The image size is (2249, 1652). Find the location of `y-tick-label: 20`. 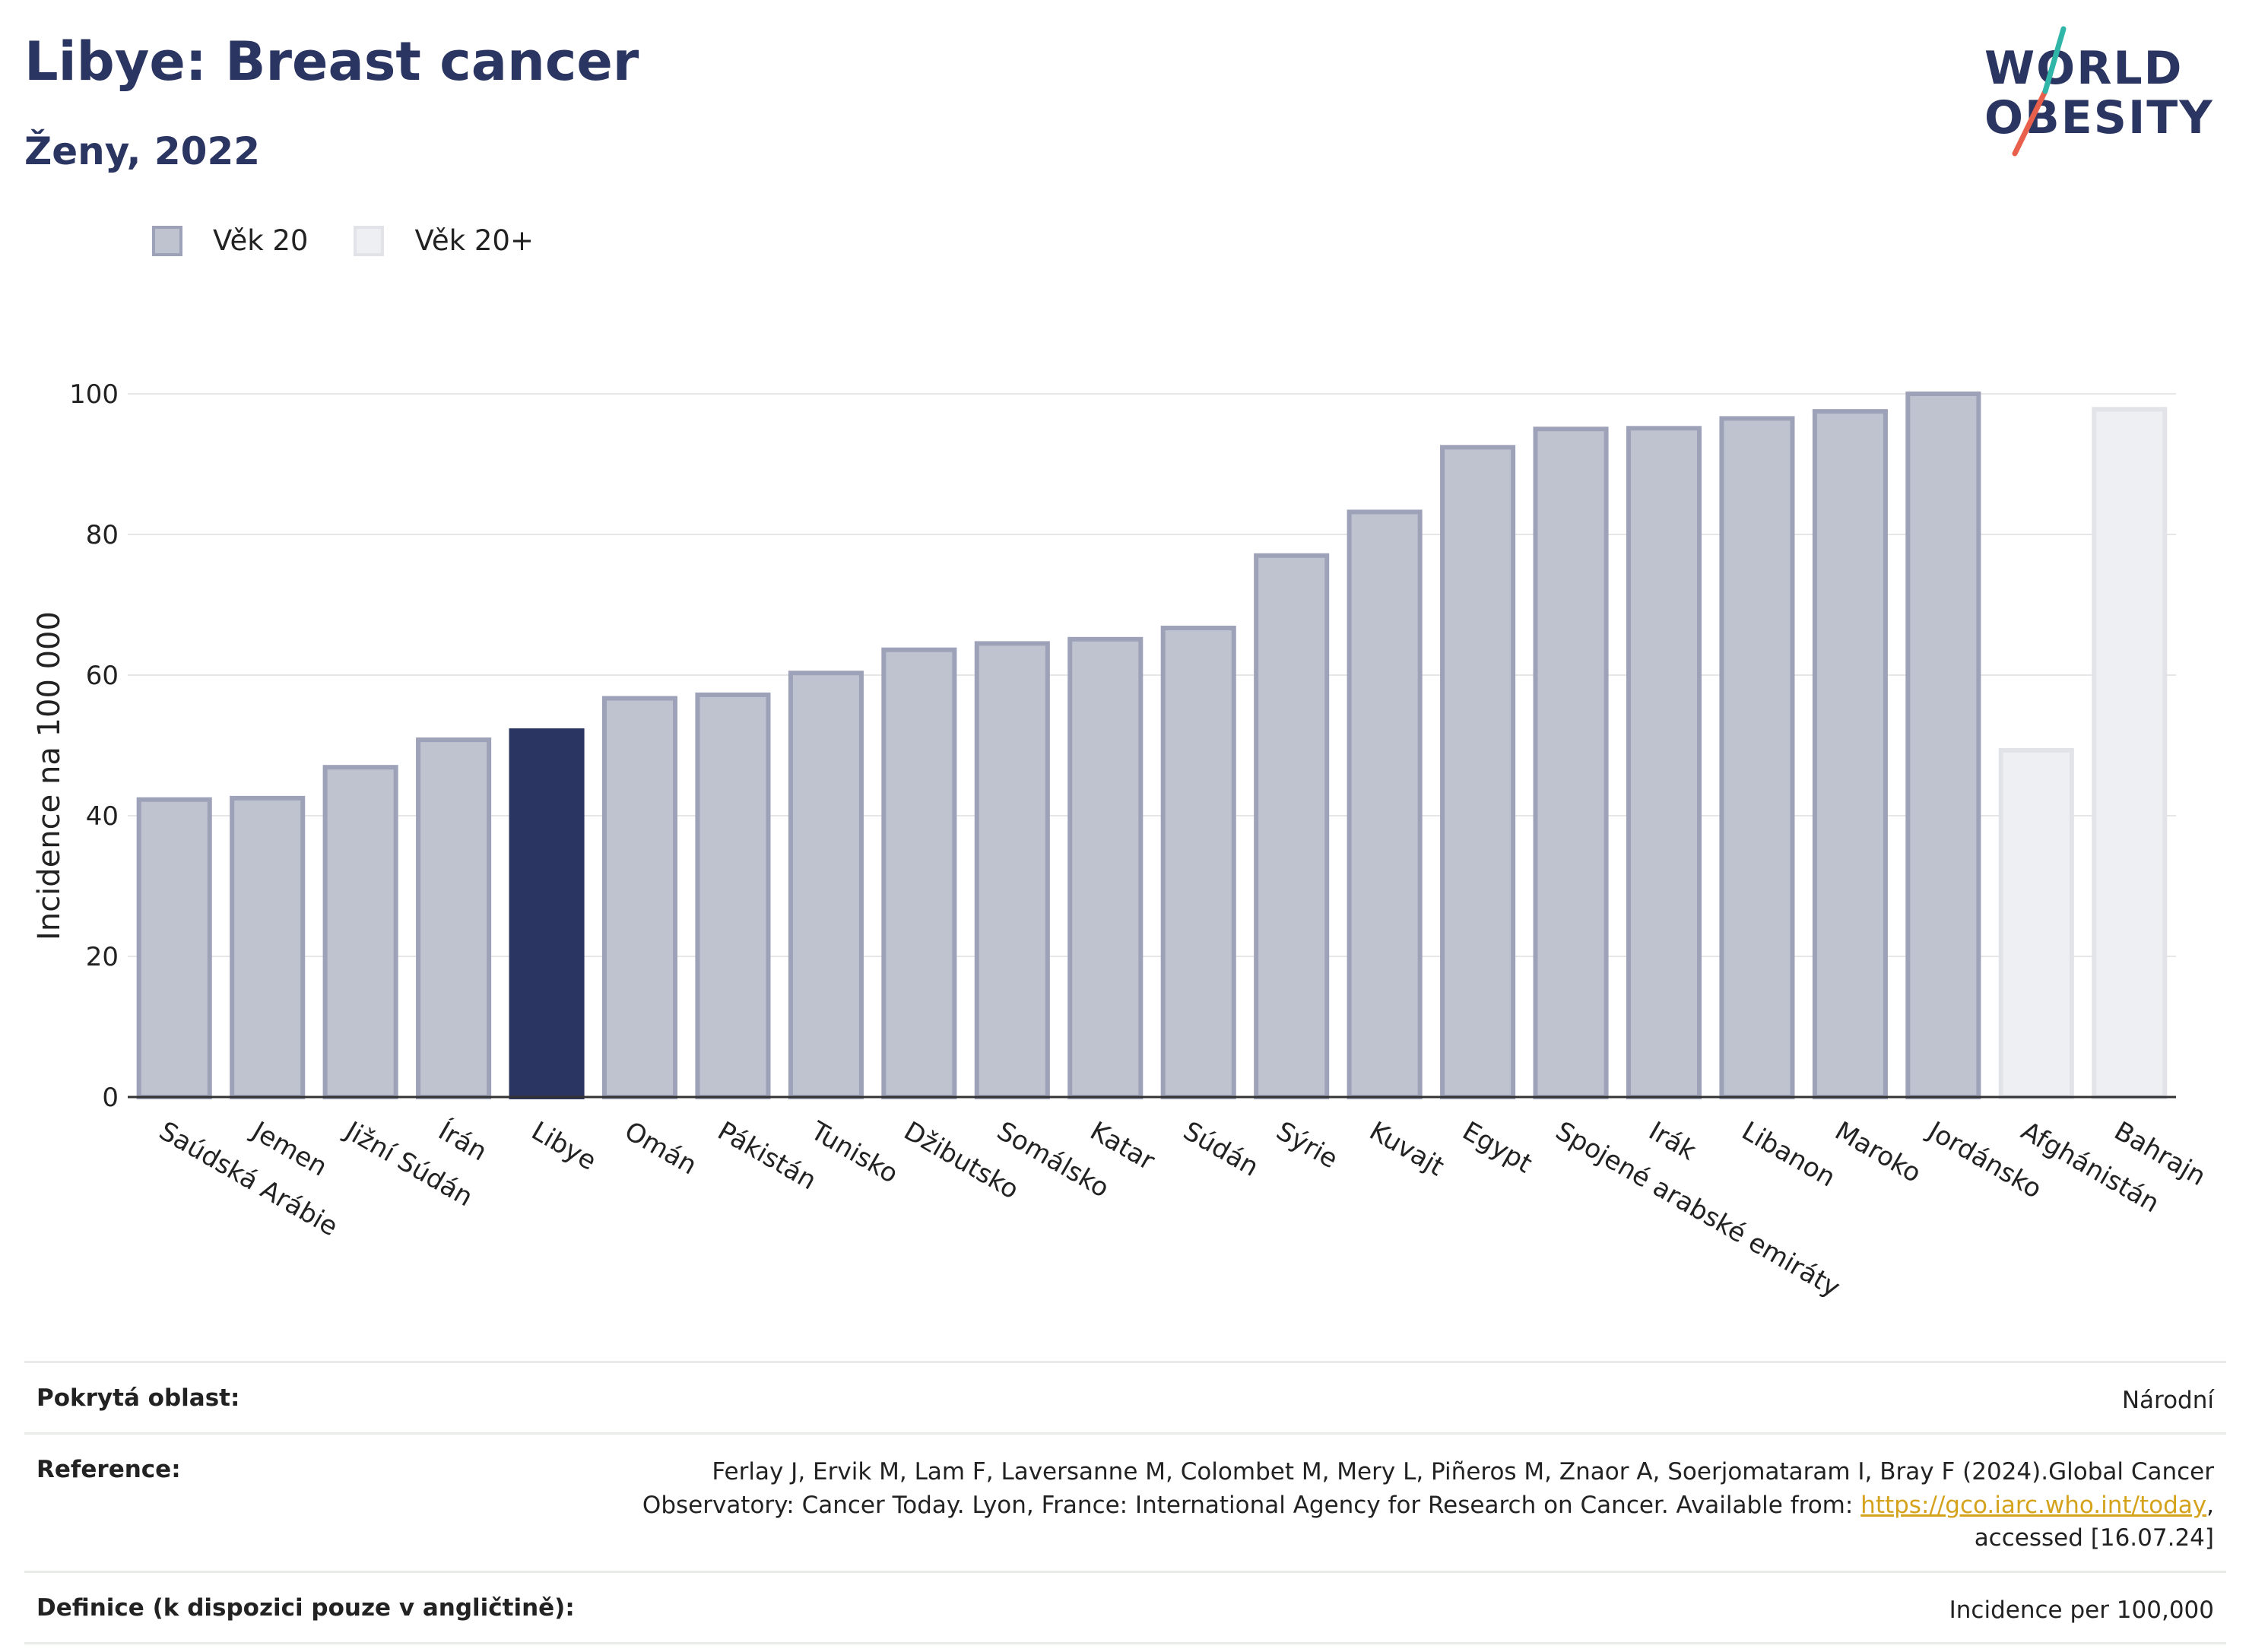

y-tick-label: 20 is located at coordinates (102, 957).